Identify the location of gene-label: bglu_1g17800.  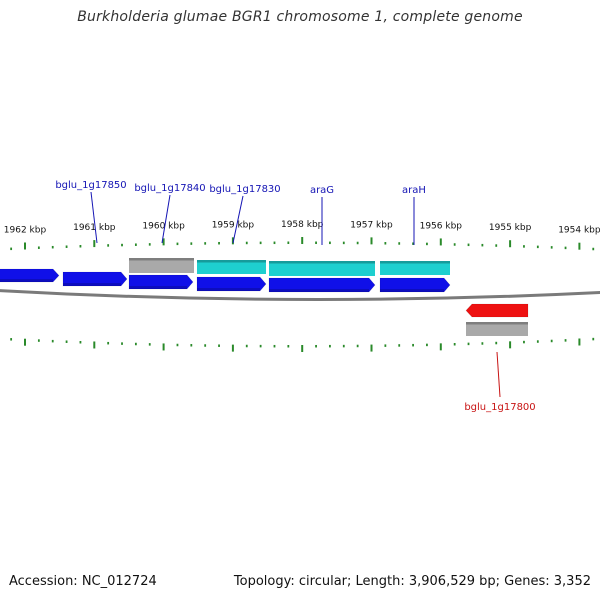
(499, 407).